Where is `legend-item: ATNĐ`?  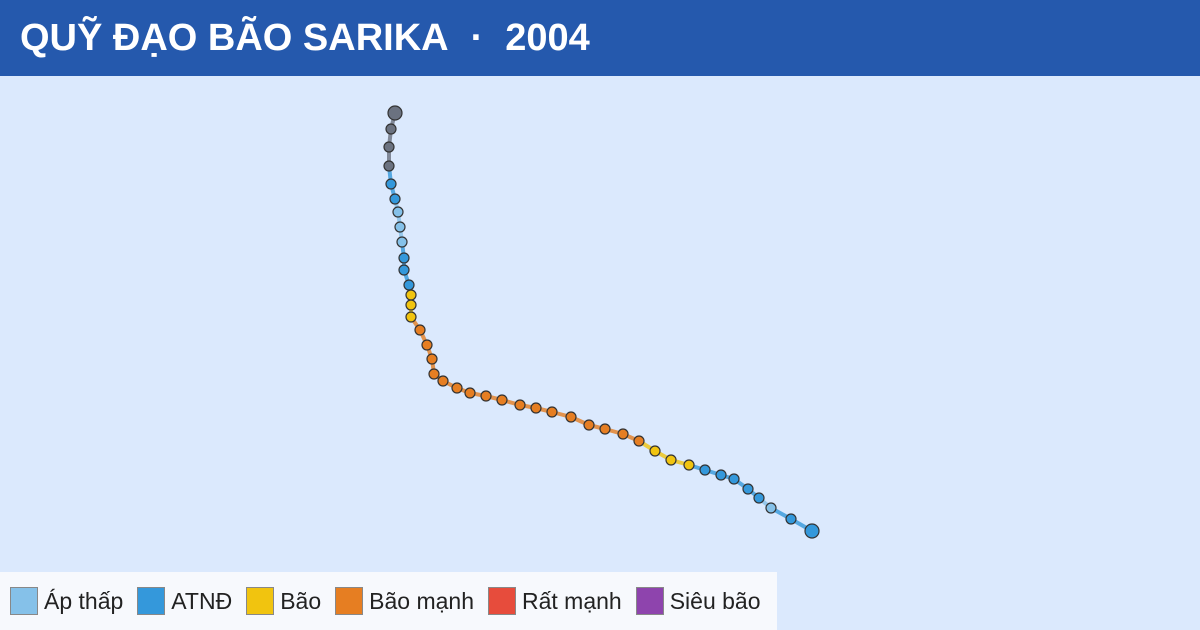 legend-item: ATNĐ is located at coordinates (184, 601).